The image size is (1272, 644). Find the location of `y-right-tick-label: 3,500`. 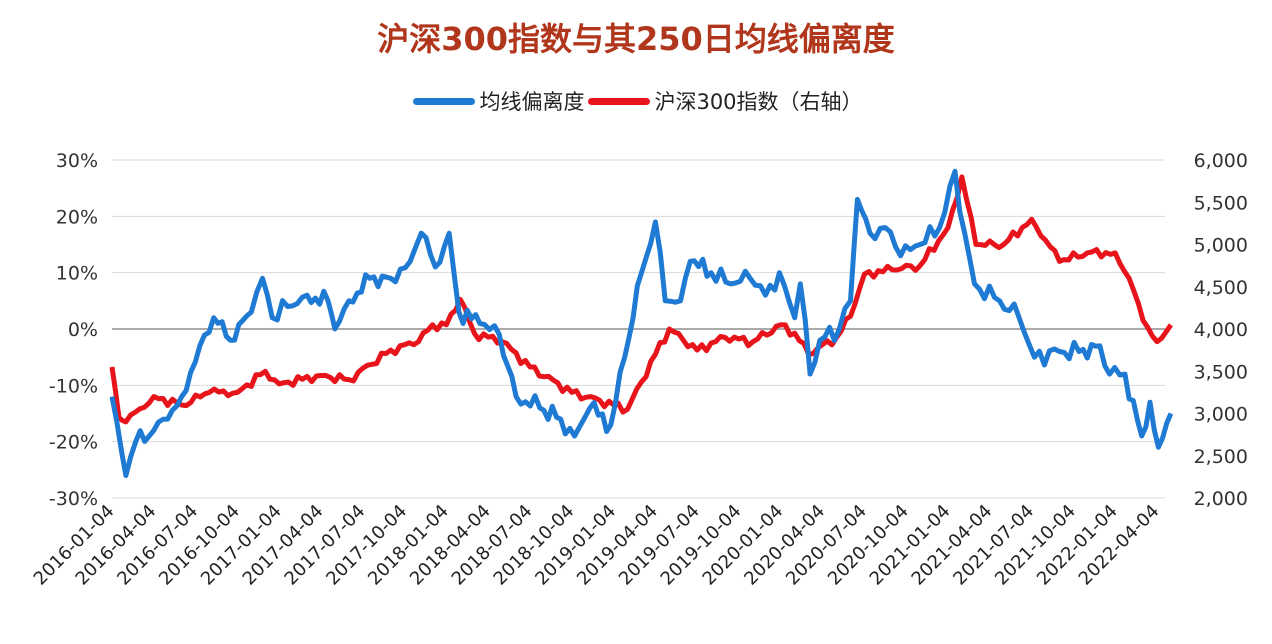

y-right-tick-label: 3,500 is located at coordinates (1221, 372).